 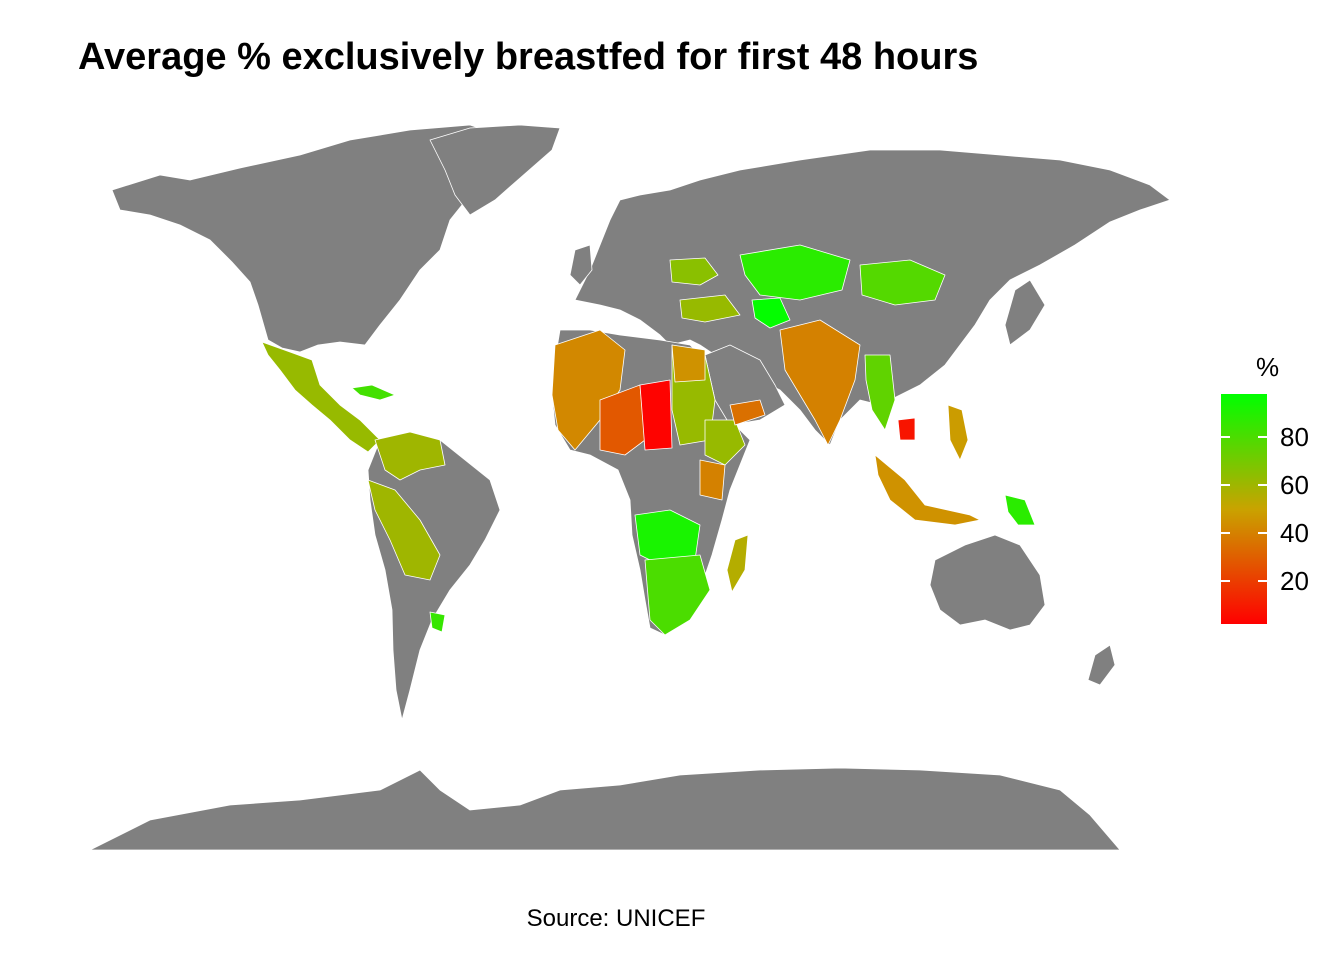 I want to click on region-cambodia, so click(x=906, y=429).